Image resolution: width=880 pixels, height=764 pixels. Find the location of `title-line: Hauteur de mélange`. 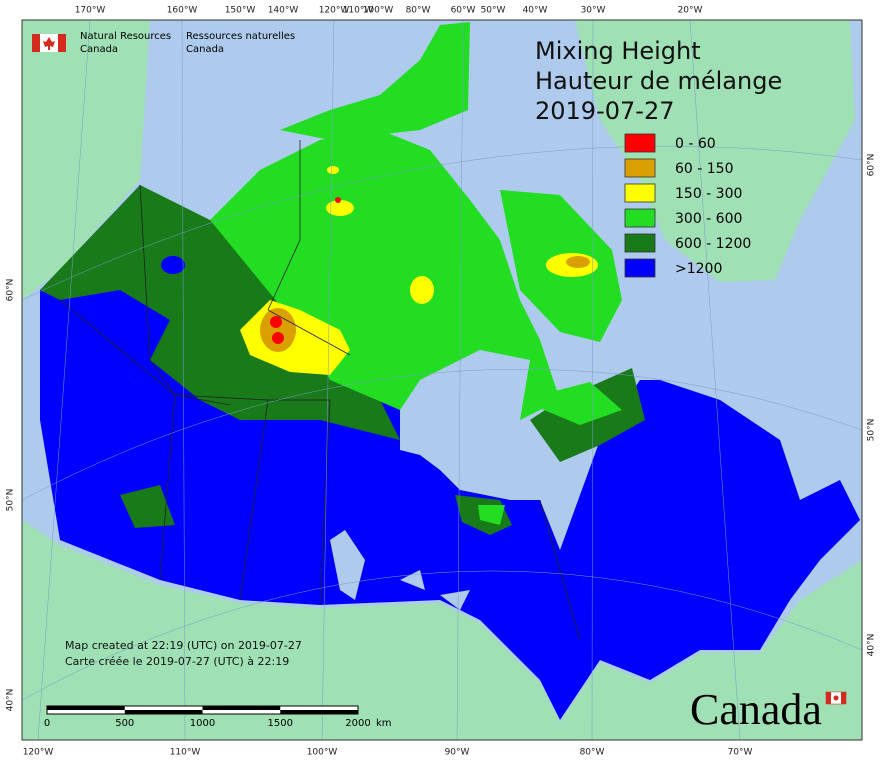

title-line: Hauteur de mélange is located at coordinates (658, 81).